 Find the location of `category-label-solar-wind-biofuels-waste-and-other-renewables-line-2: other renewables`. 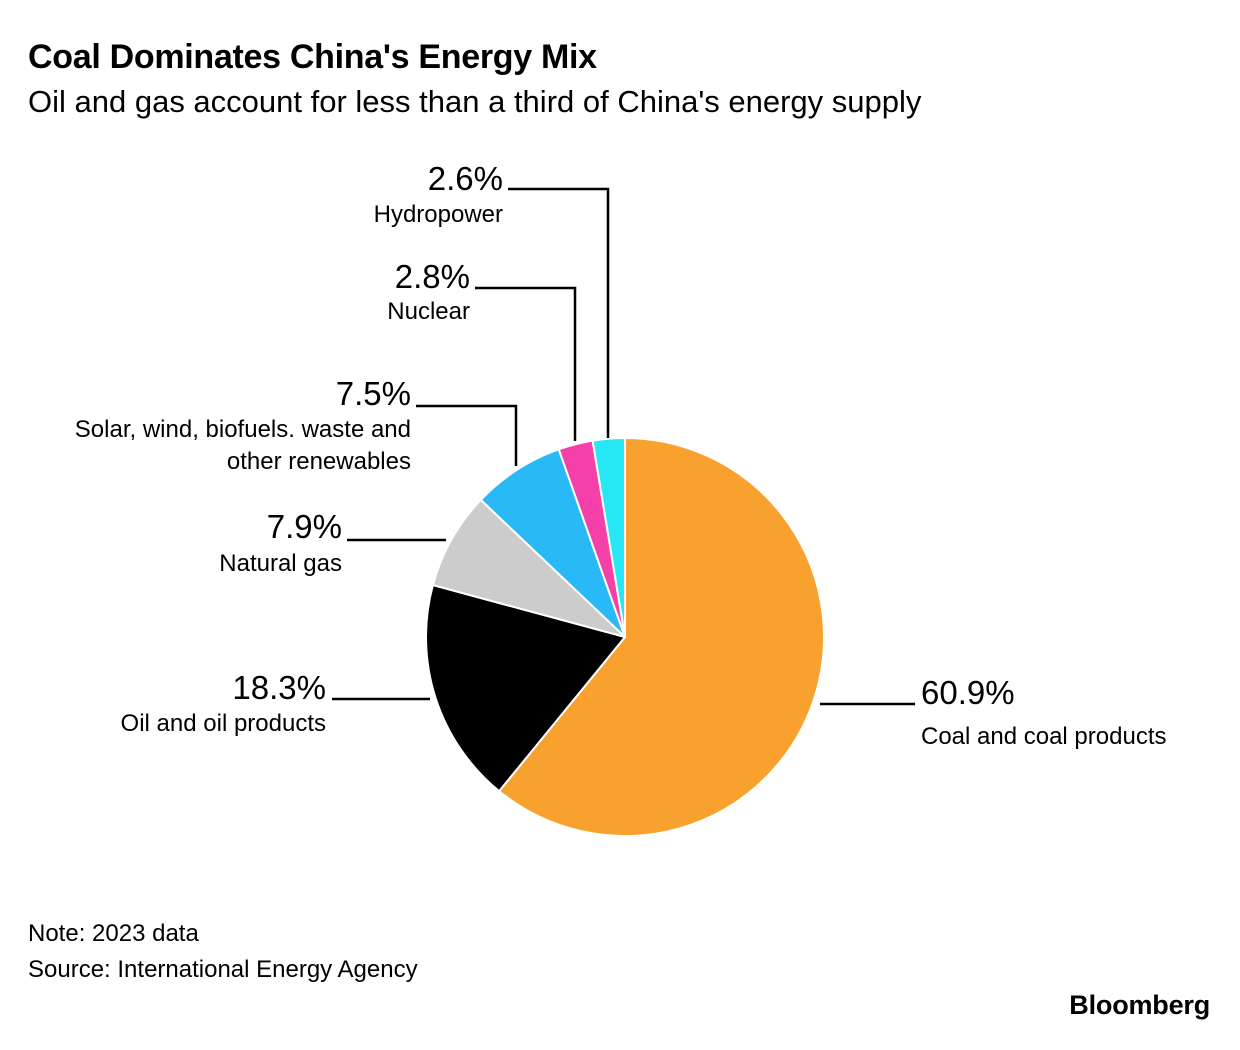

category-label-solar-wind-biofuels-waste-and-other-renewables-line-2: other renewables is located at coordinates (319, 461).